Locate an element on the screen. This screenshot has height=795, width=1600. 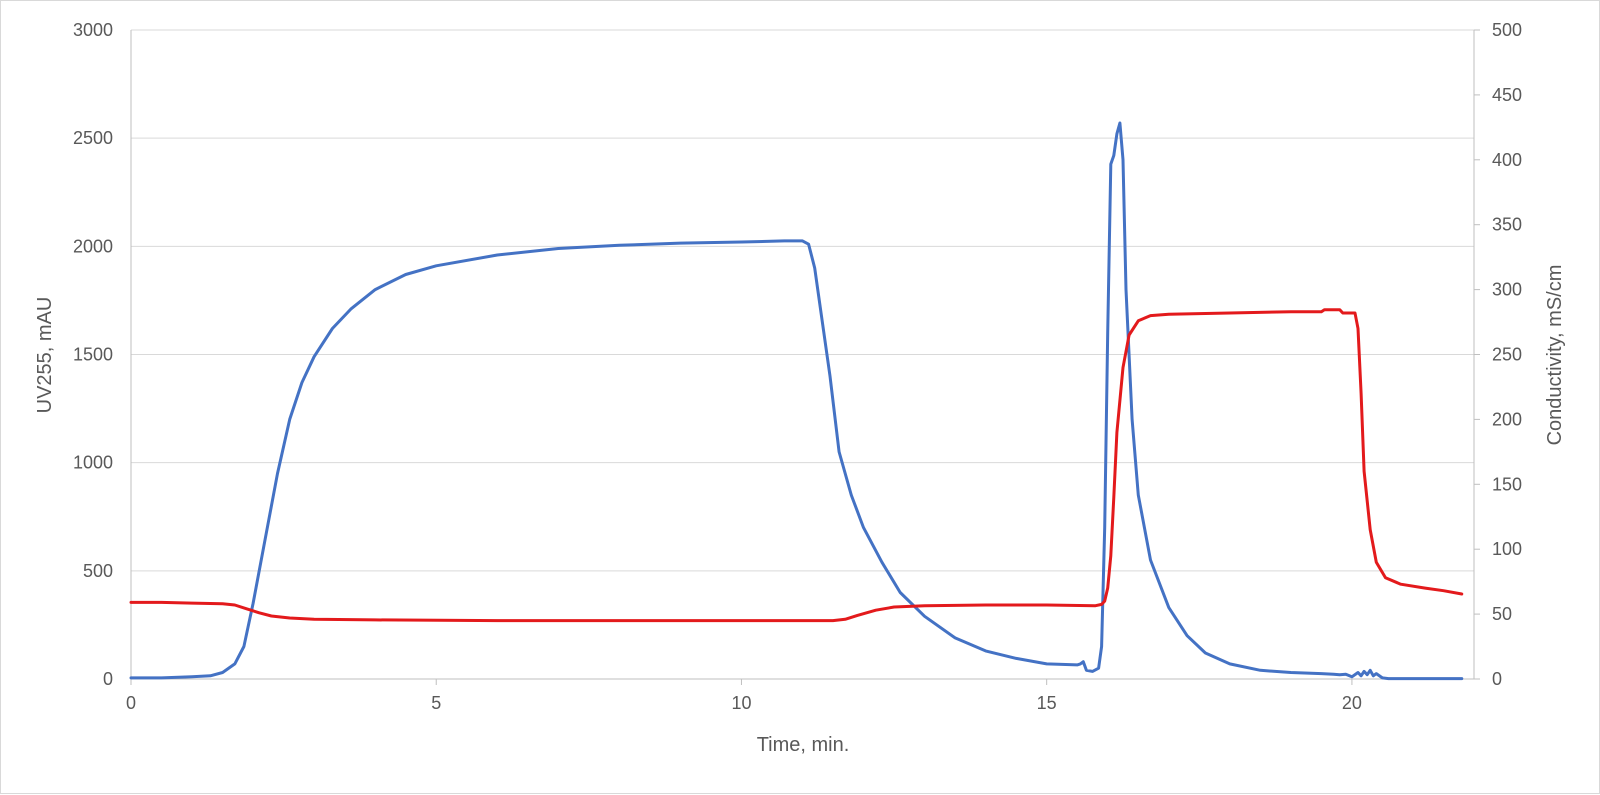
y-right-tick-label: 150 is located at coordinates (1507, 484).